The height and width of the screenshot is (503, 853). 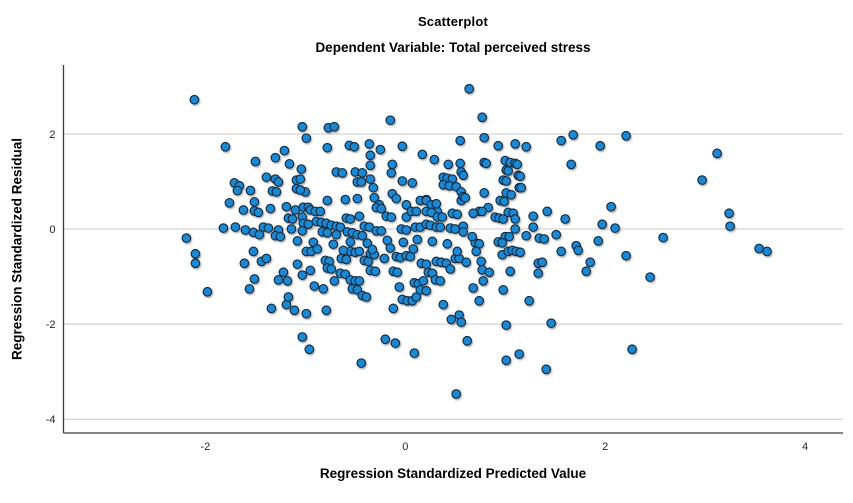 I want to click on x-tick-label: 0, so click(x=405, y=447).